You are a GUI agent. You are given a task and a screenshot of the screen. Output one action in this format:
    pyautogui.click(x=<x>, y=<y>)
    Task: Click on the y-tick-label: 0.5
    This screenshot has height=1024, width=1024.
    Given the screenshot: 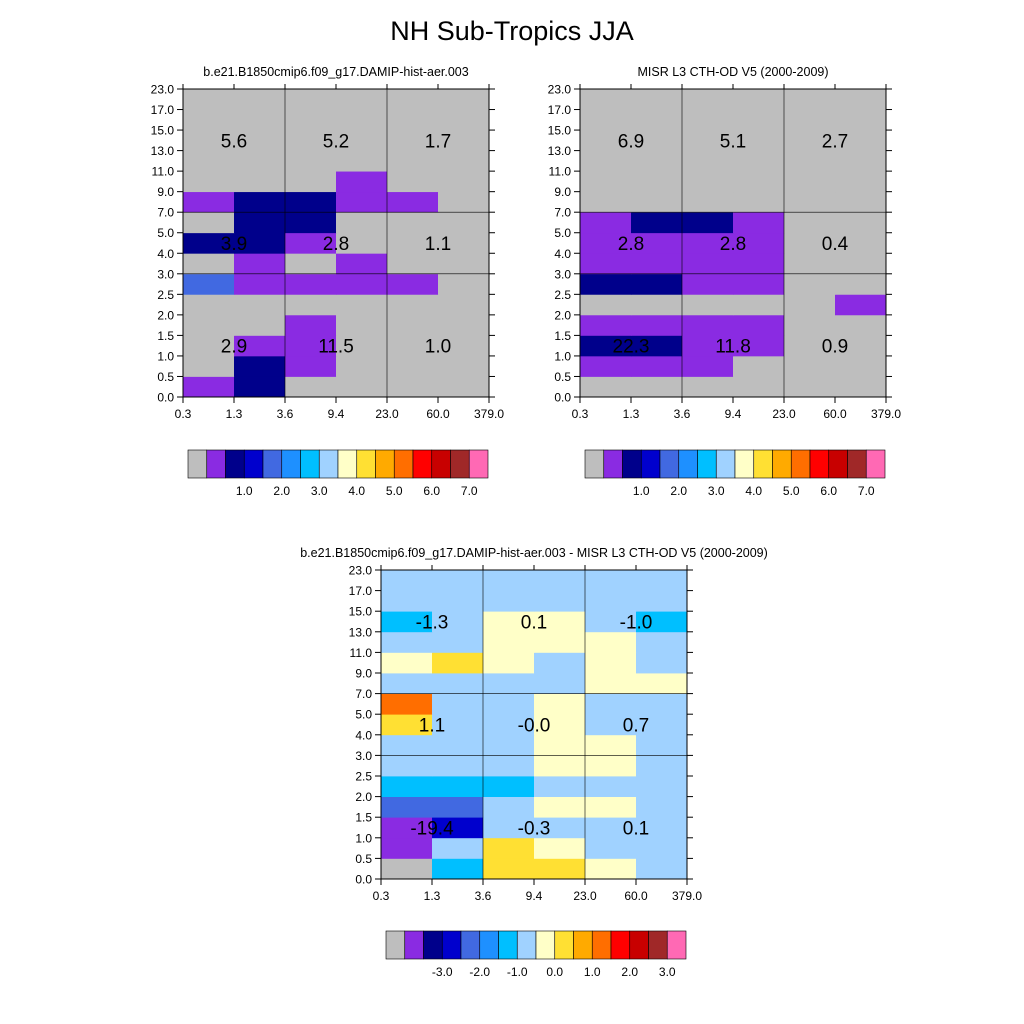 What is the action you would take?
    pyautogui.click(x=363, y=859)
    